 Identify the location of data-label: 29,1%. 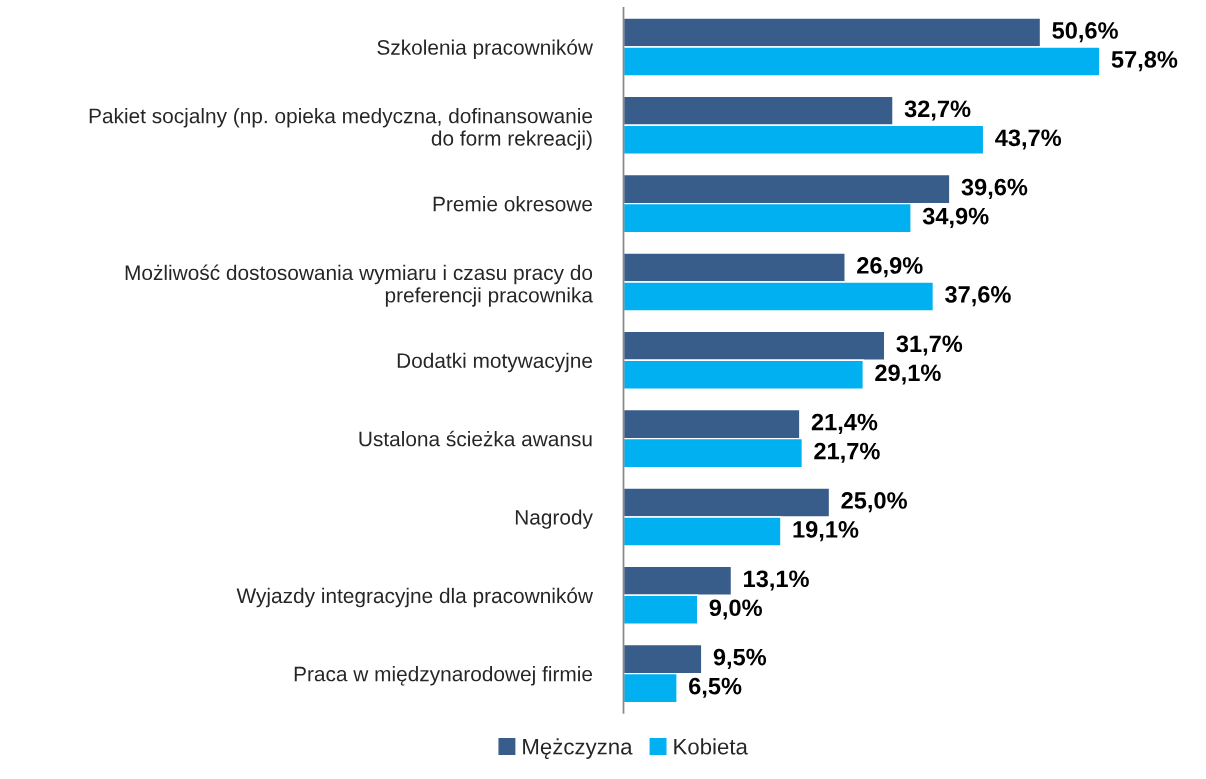
(908, 374).